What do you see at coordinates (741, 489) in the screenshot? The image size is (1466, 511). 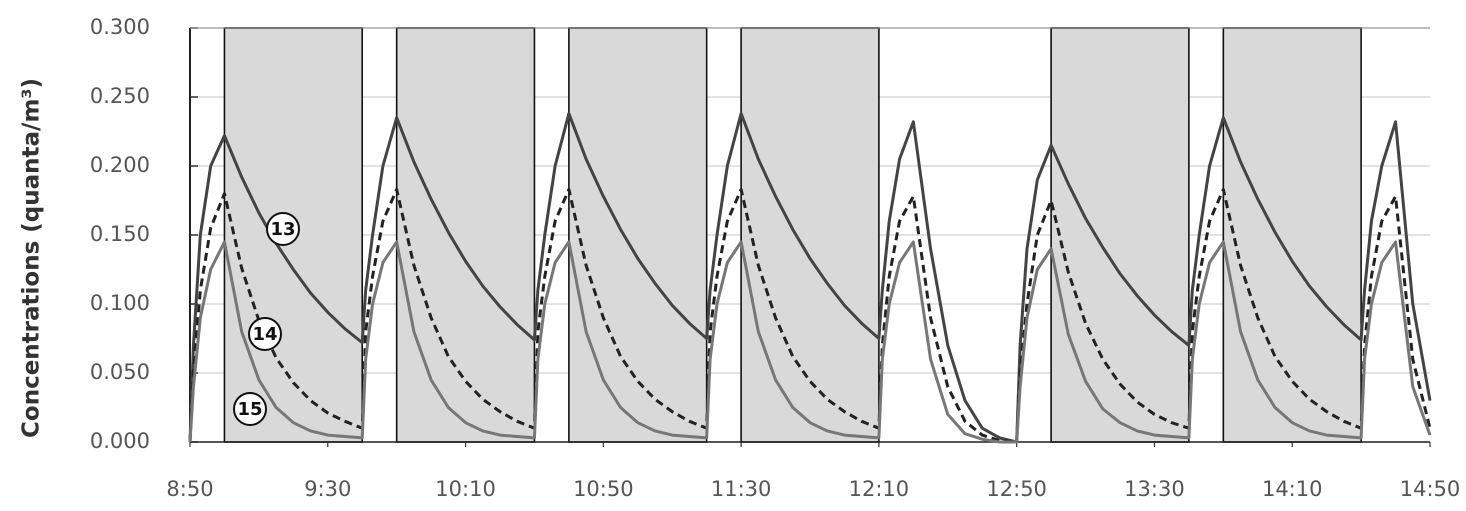 I see `x-tick-label: 11:30` at bounding box center [741, 489].